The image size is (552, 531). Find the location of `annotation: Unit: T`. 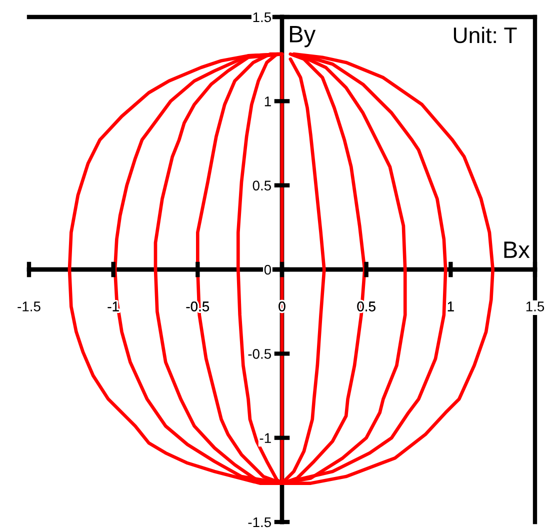

annotation: Unit: T is located at coordinates (485, 35).